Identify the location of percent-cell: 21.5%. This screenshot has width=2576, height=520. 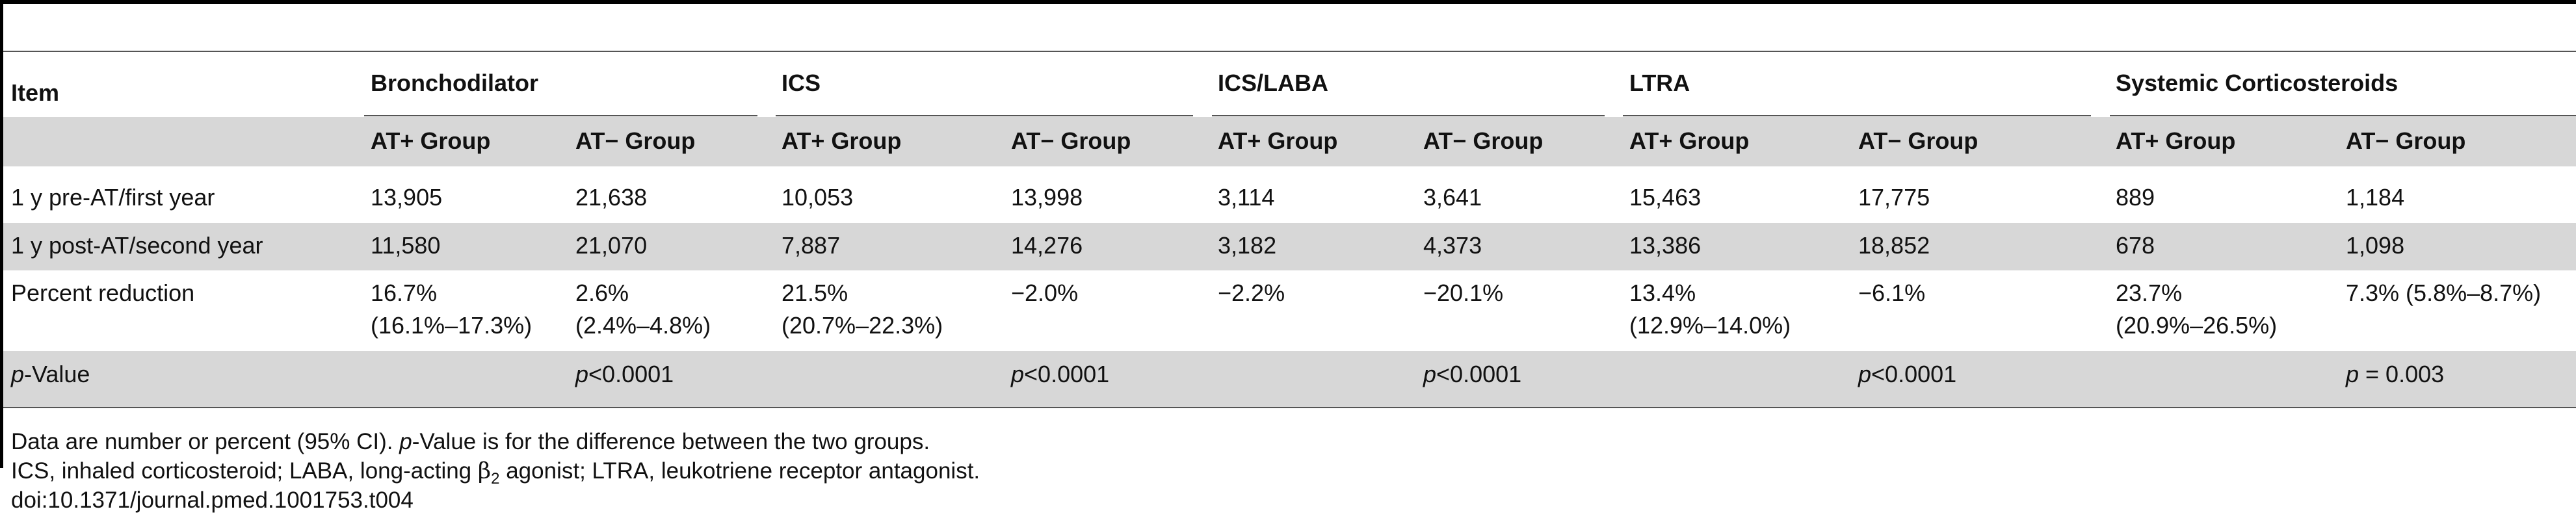
(815, 293).